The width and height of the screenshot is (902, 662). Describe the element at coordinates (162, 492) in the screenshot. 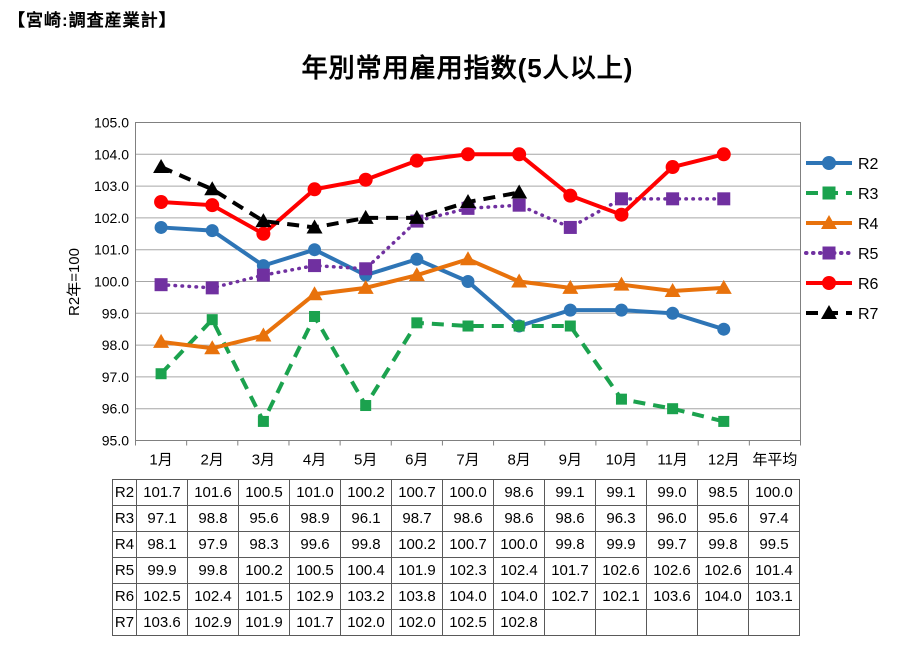

I see `cell-R2-1月: 101.7` at that location.